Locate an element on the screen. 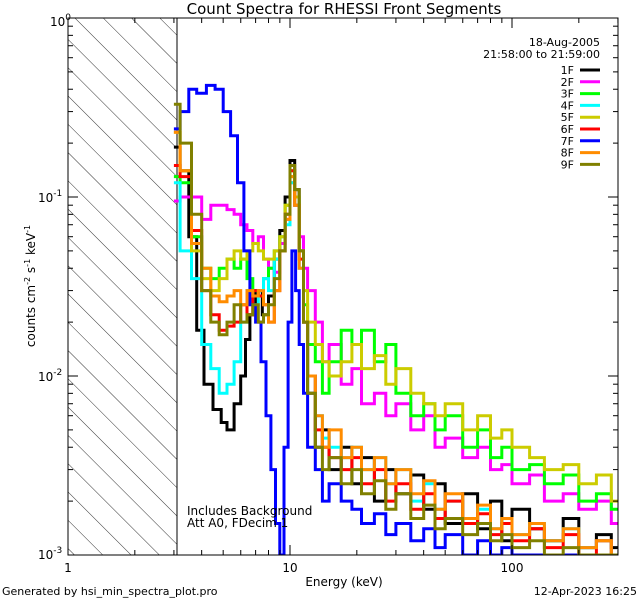 The width and height of the screenshot is (640, 600). legend-label-4F: 4F is located at coordinates (567, 105).